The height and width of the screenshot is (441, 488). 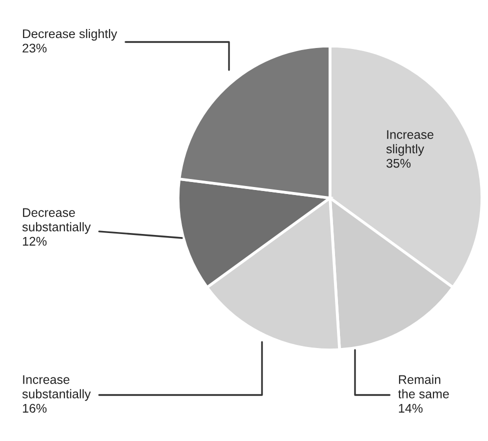 I want to click on data-label: 16%, so click(x=34, y=408).